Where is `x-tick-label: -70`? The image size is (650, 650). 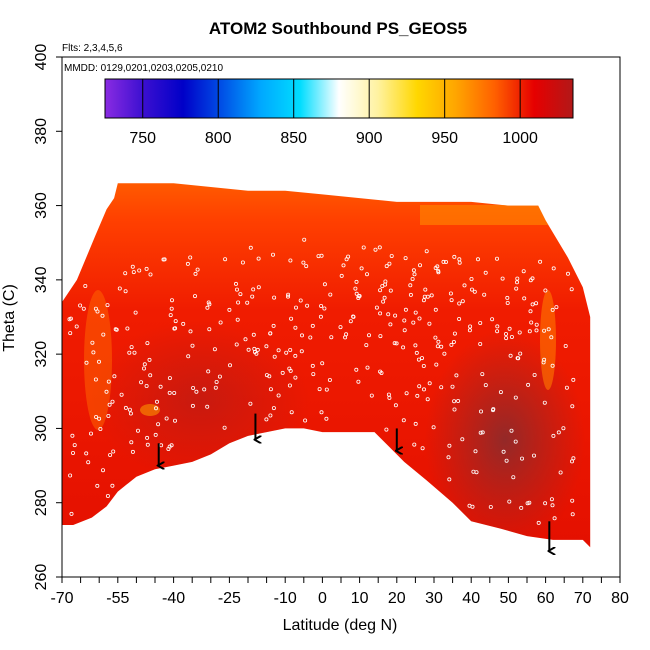 x-tick-label: -70 is located at coordinates (61, 598).